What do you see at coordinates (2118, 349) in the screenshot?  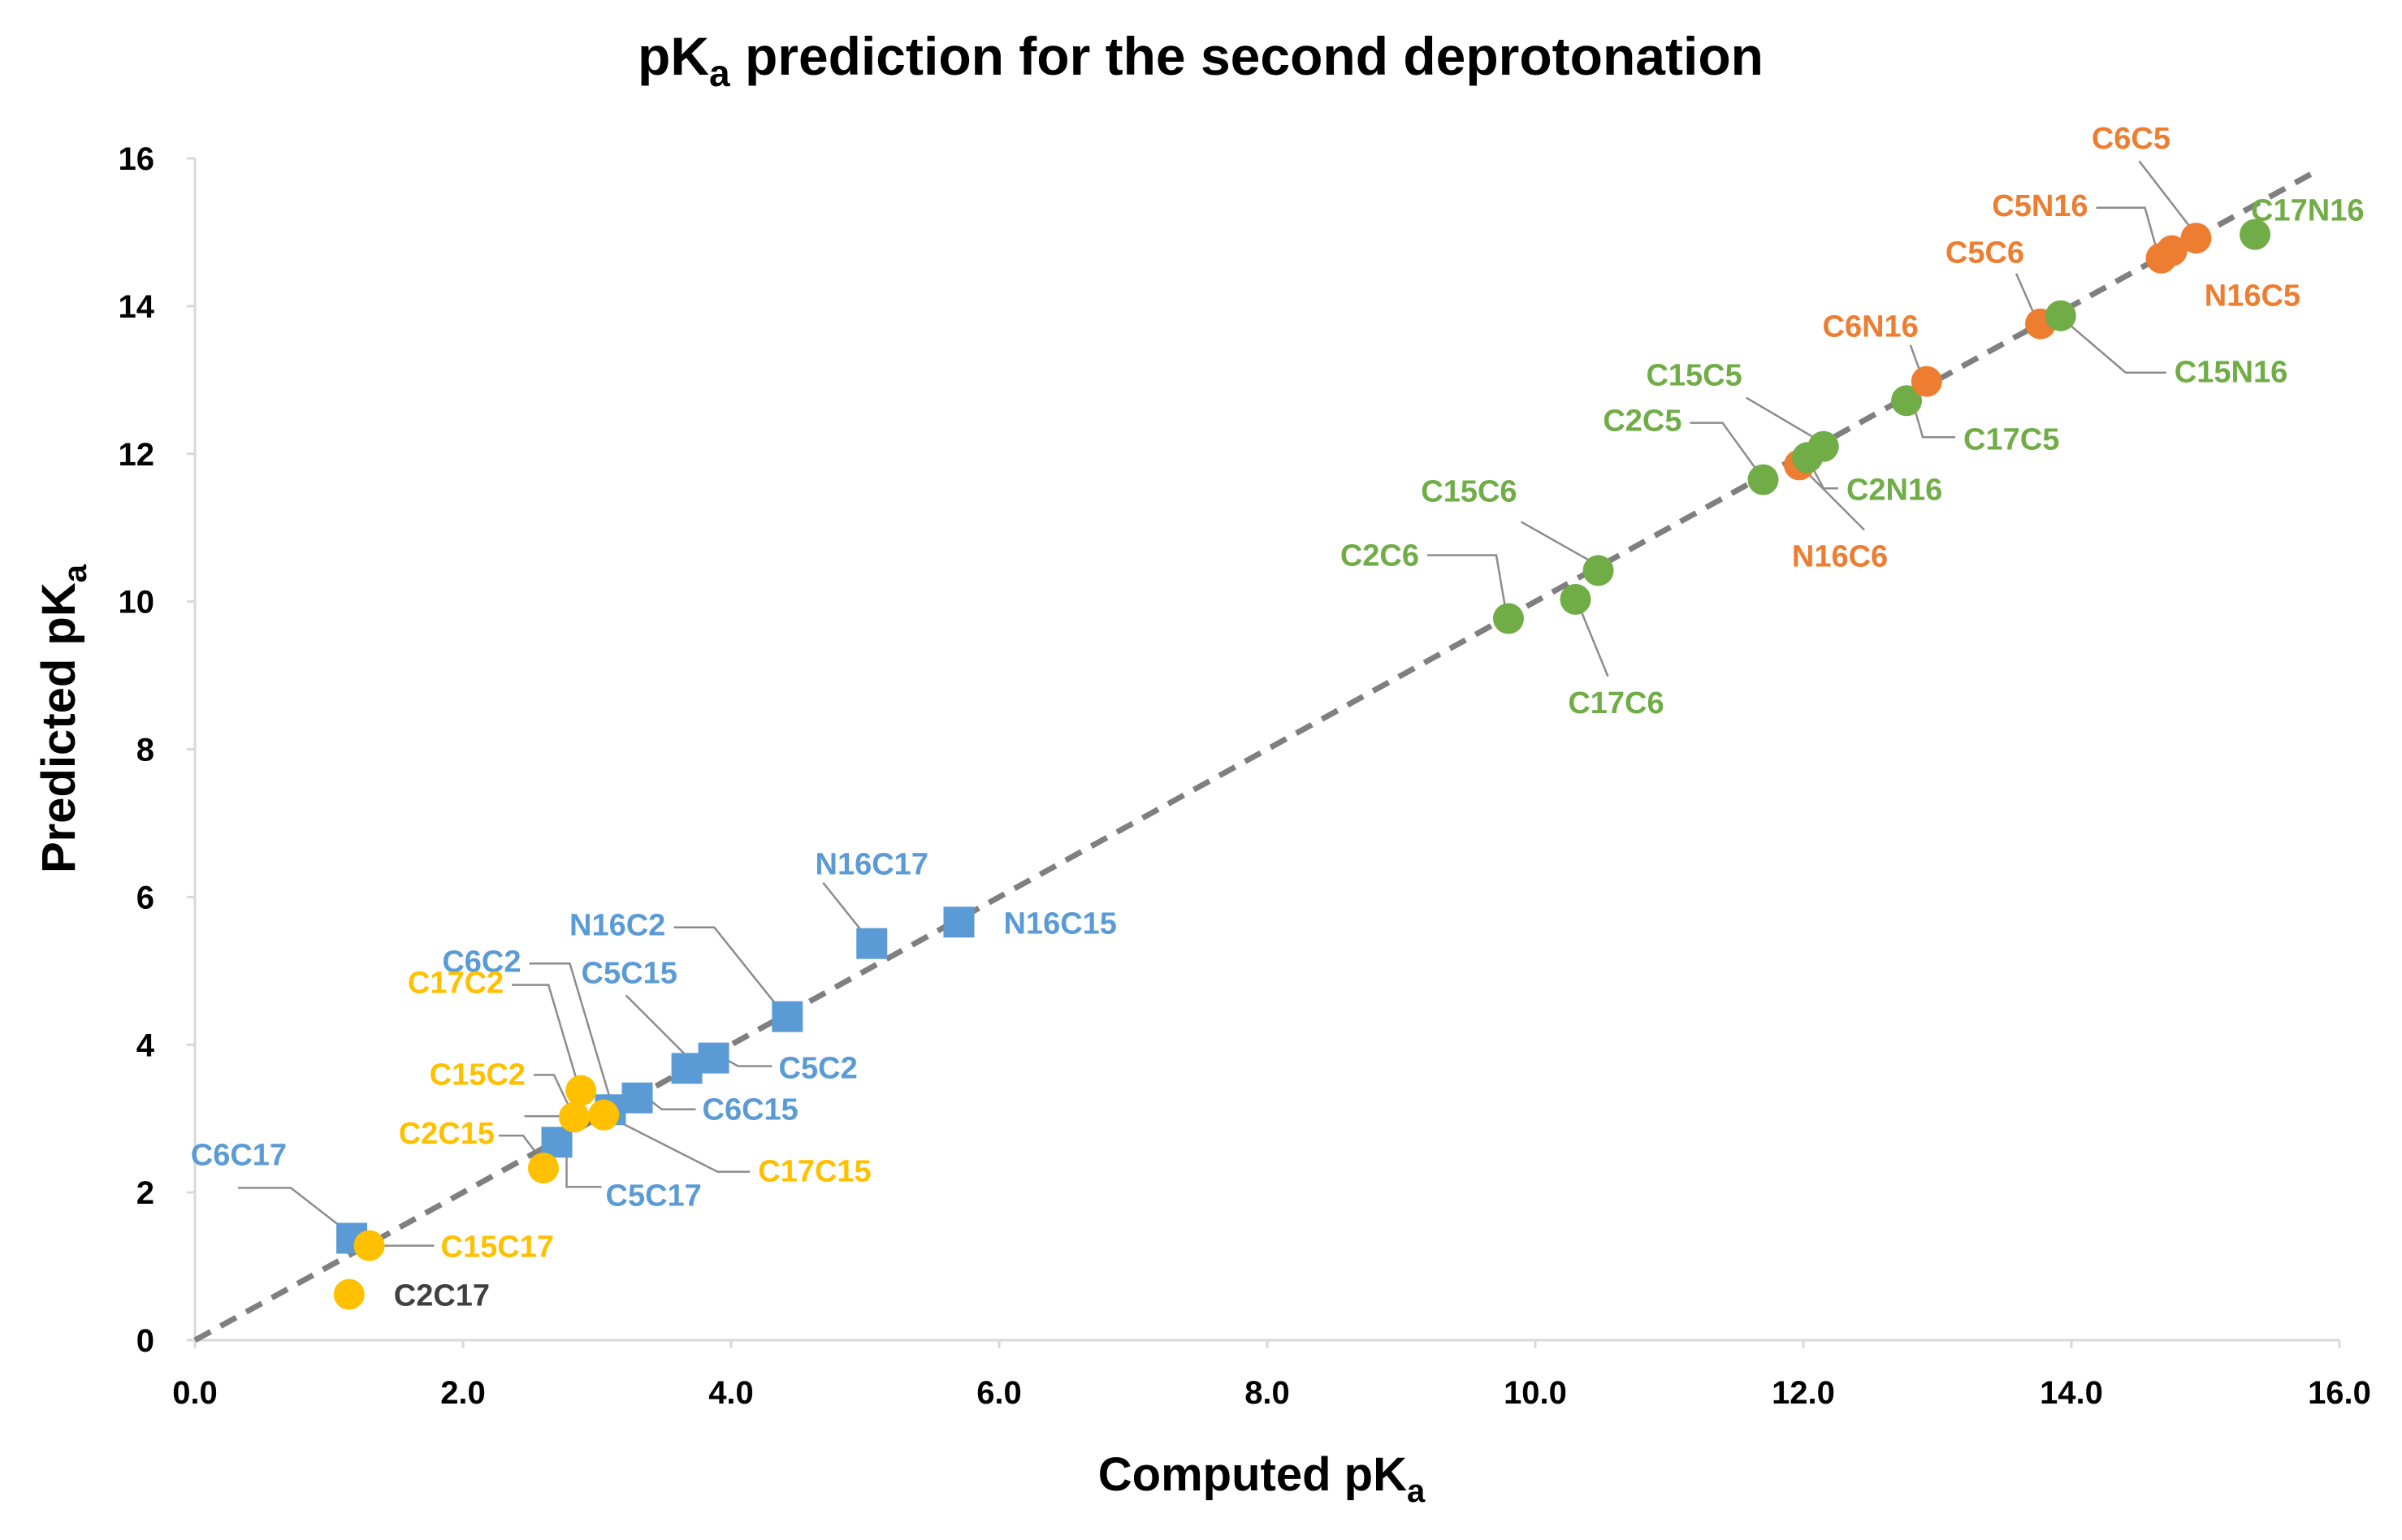 I see `leader-line-c15n16` at bounding box center [2118, 349].